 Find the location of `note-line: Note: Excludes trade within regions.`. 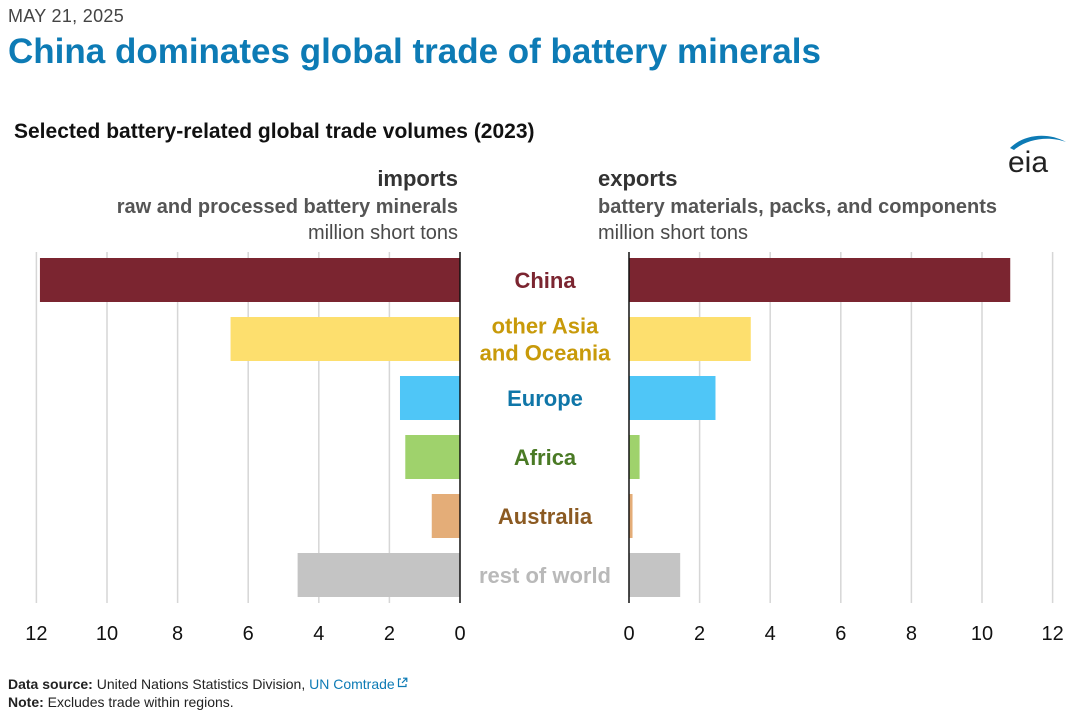

note-line: Note: Excludes trade within regions. is located at coordinates (121, 702).